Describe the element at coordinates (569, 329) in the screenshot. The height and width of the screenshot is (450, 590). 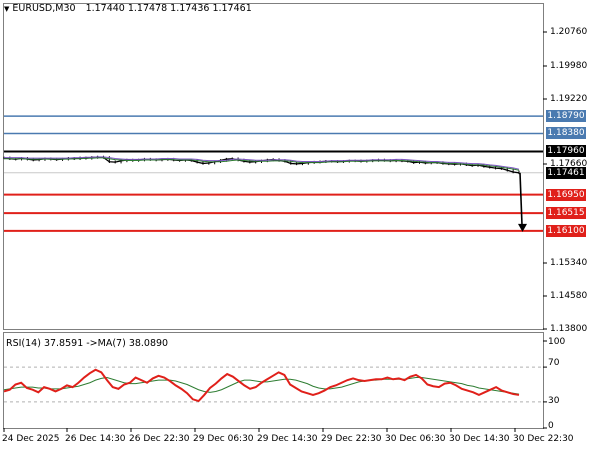
I see `price-axis-label: 1.13800` at that location.